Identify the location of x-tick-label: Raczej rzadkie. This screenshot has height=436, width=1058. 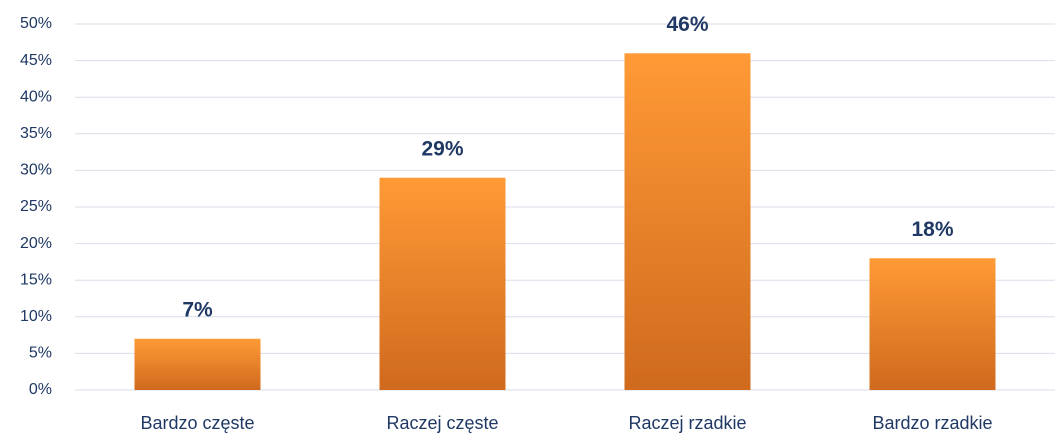
(687, 423).